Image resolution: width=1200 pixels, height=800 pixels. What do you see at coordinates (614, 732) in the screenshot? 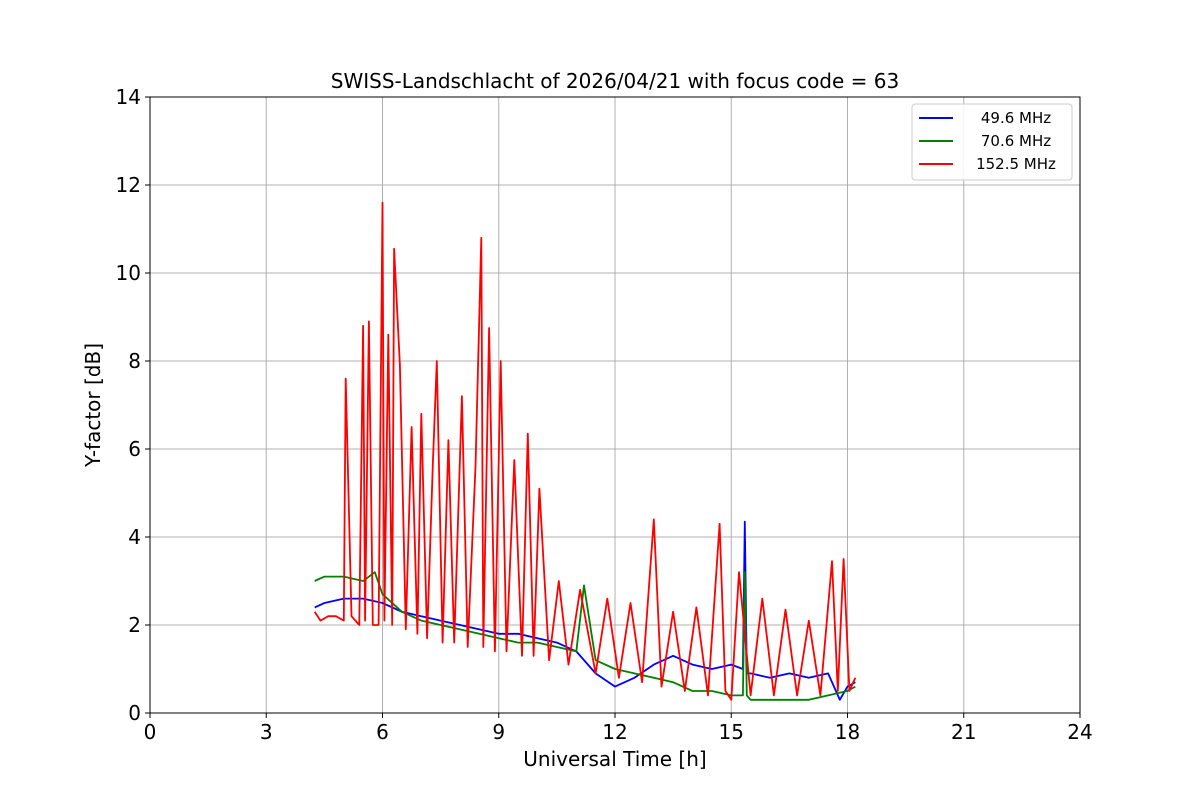
I see `x-tick-label: 12` at bounding box center [614, 732].